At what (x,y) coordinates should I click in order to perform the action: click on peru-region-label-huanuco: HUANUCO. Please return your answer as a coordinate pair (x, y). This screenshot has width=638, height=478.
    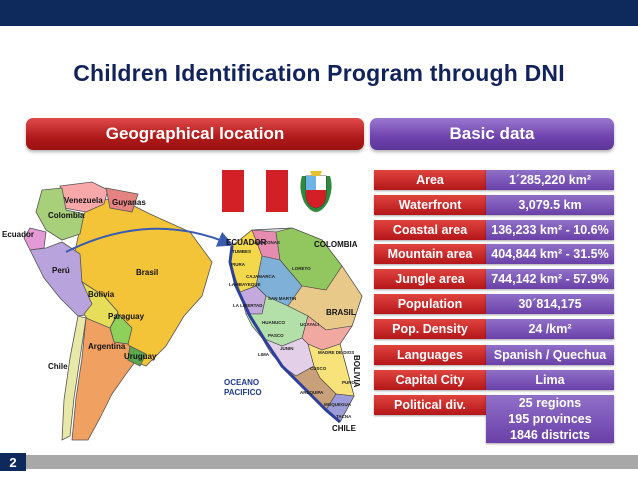
    Looking at the image, I should click on (273, 322).